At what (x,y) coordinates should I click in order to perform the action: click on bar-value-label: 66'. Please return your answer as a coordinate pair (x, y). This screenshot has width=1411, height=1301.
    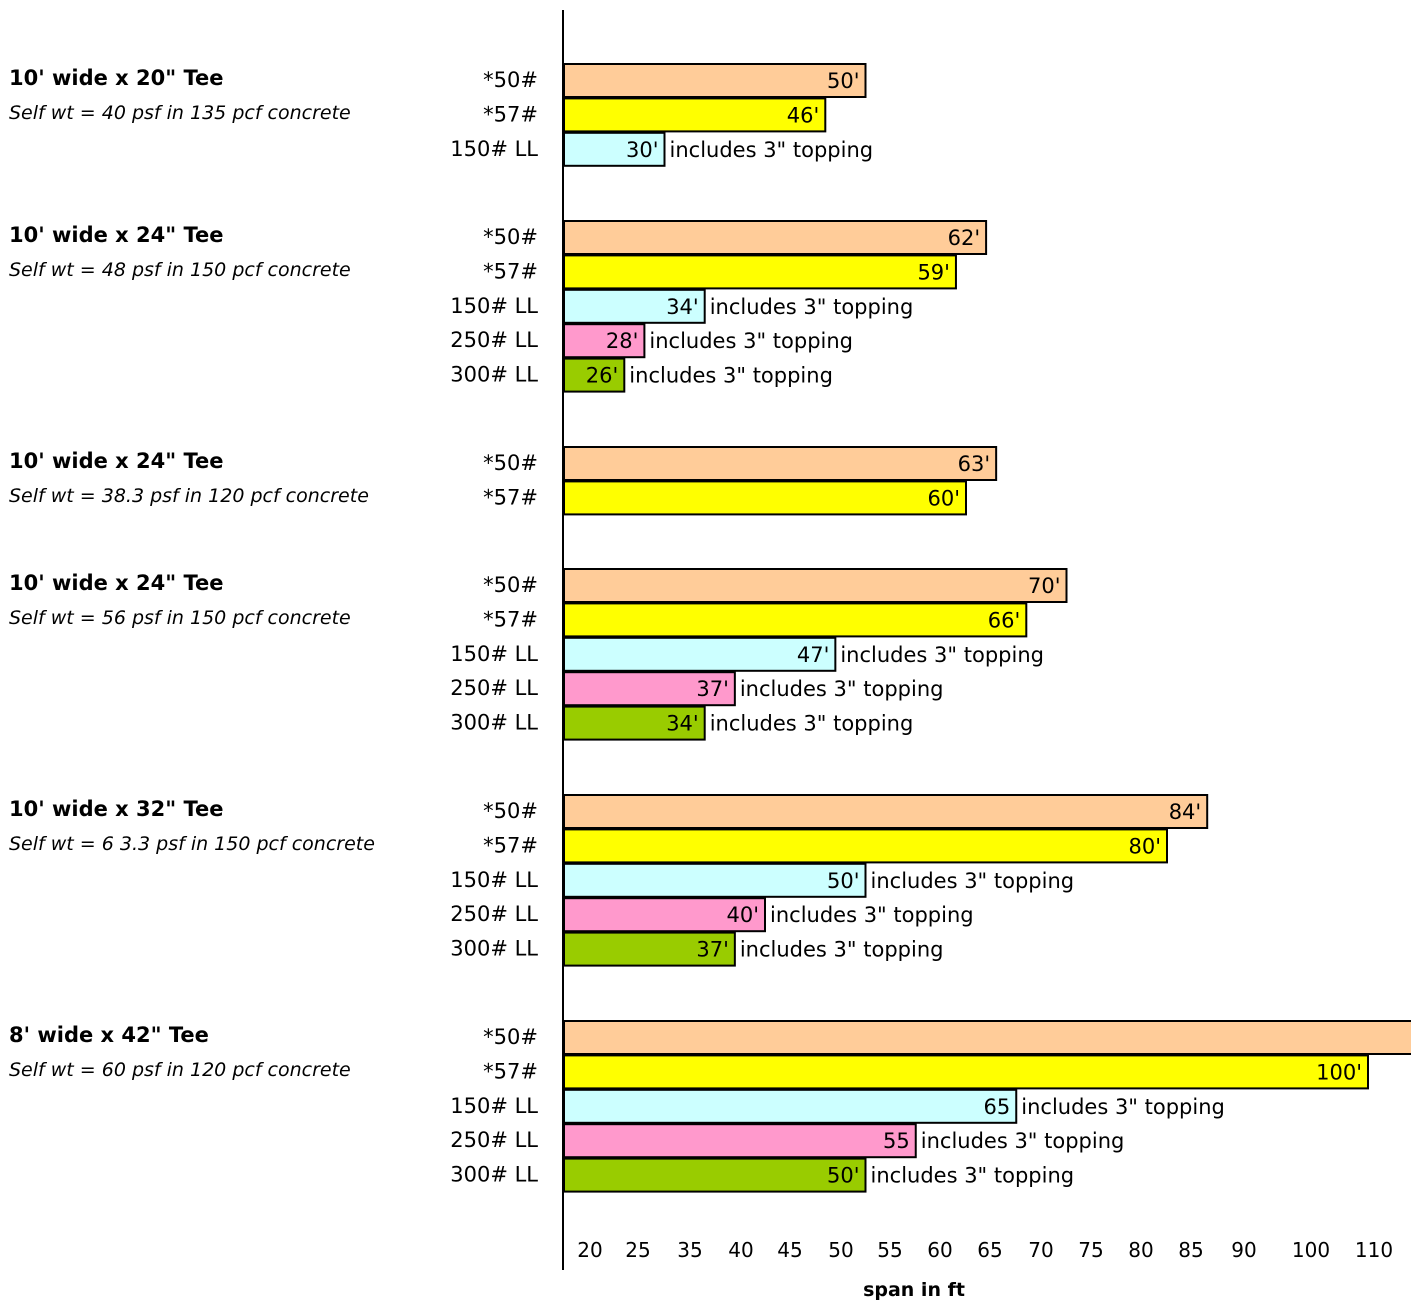
    Looking at the image, I should click on (1004, 620).